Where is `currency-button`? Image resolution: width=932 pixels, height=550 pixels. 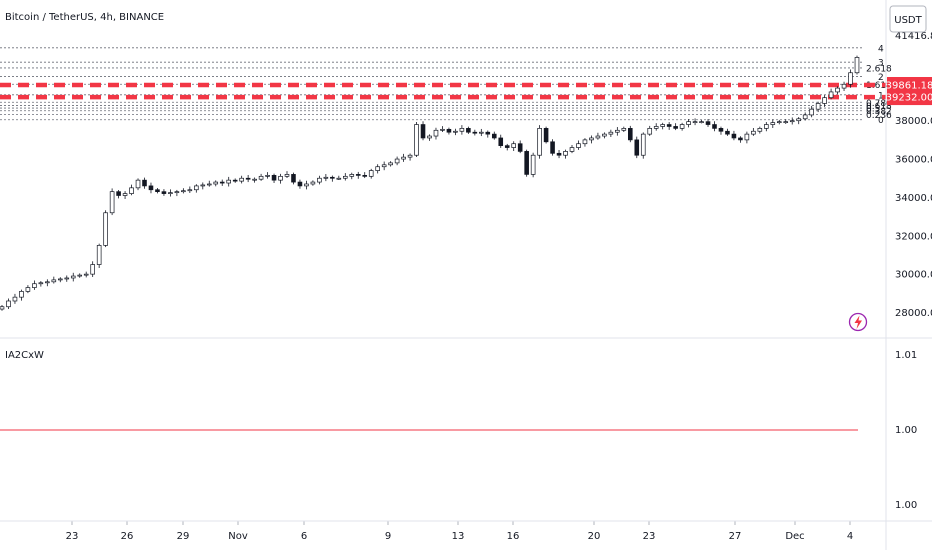
currency-button is located at coordinates (908, 19).